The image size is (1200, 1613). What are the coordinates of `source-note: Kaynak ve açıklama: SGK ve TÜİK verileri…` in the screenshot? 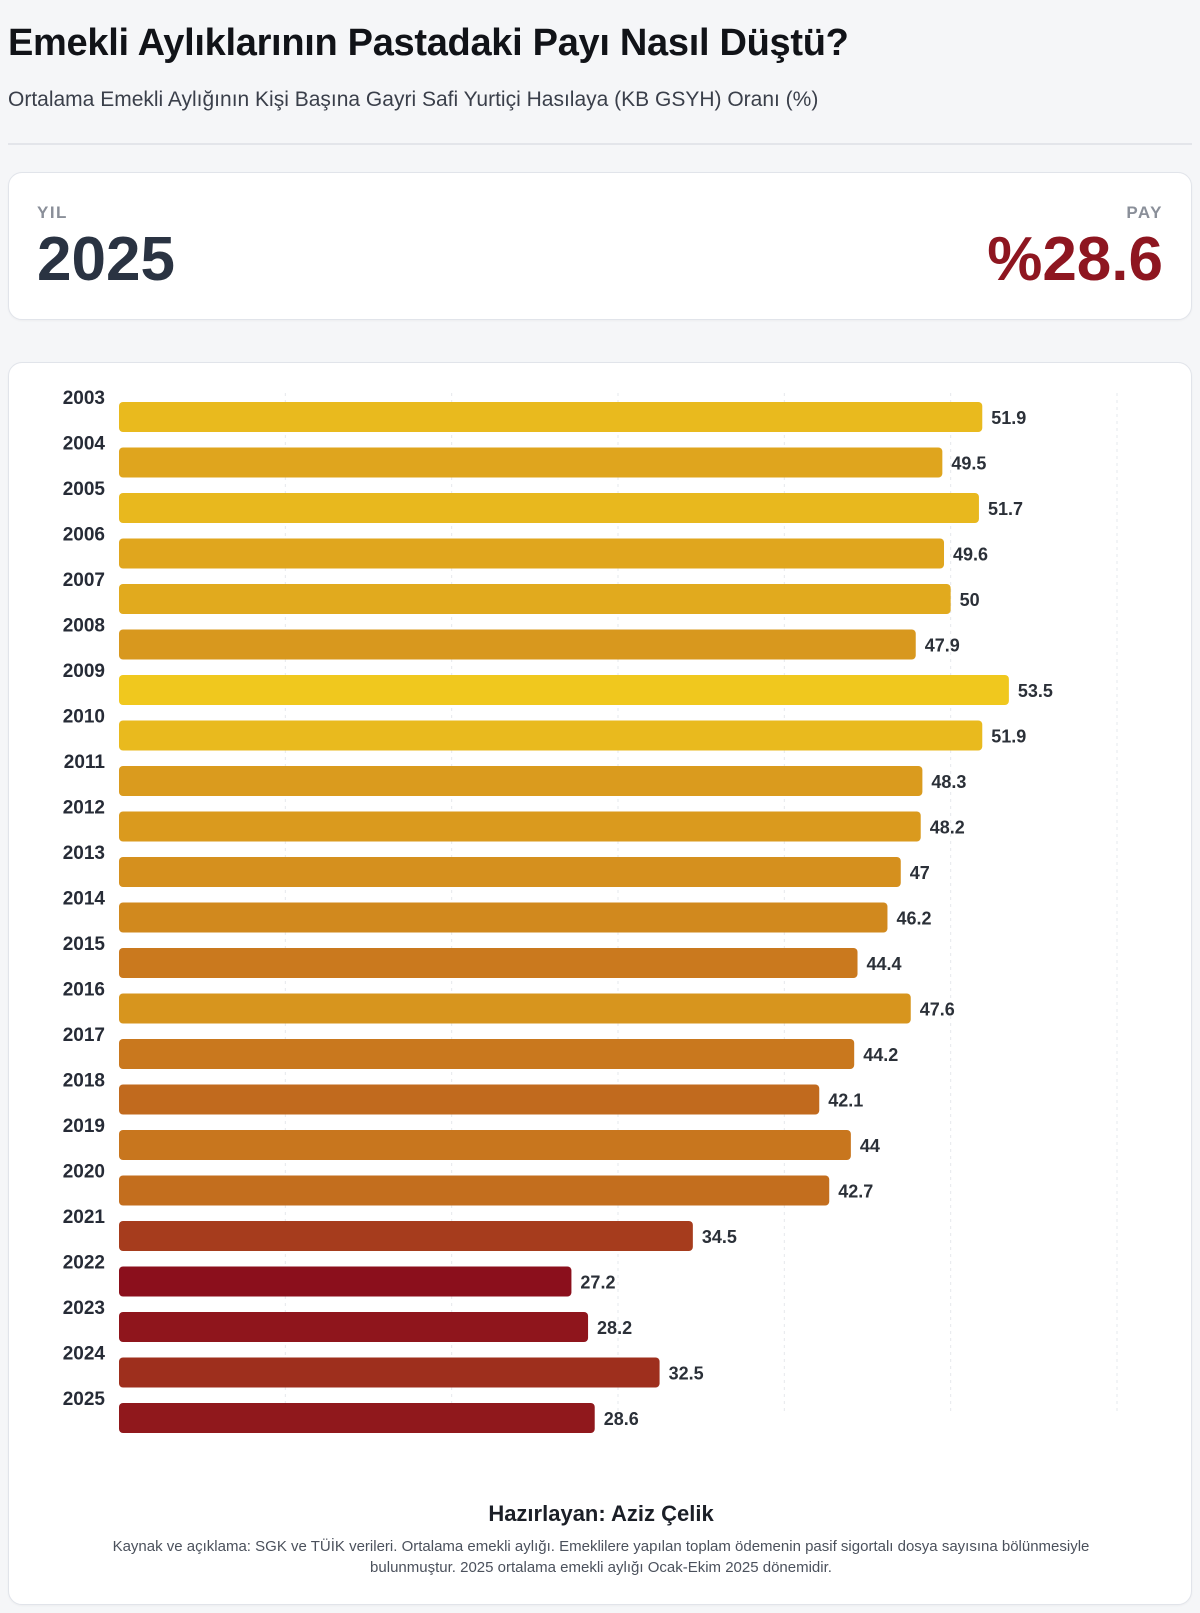 It's located at (601, 1557).